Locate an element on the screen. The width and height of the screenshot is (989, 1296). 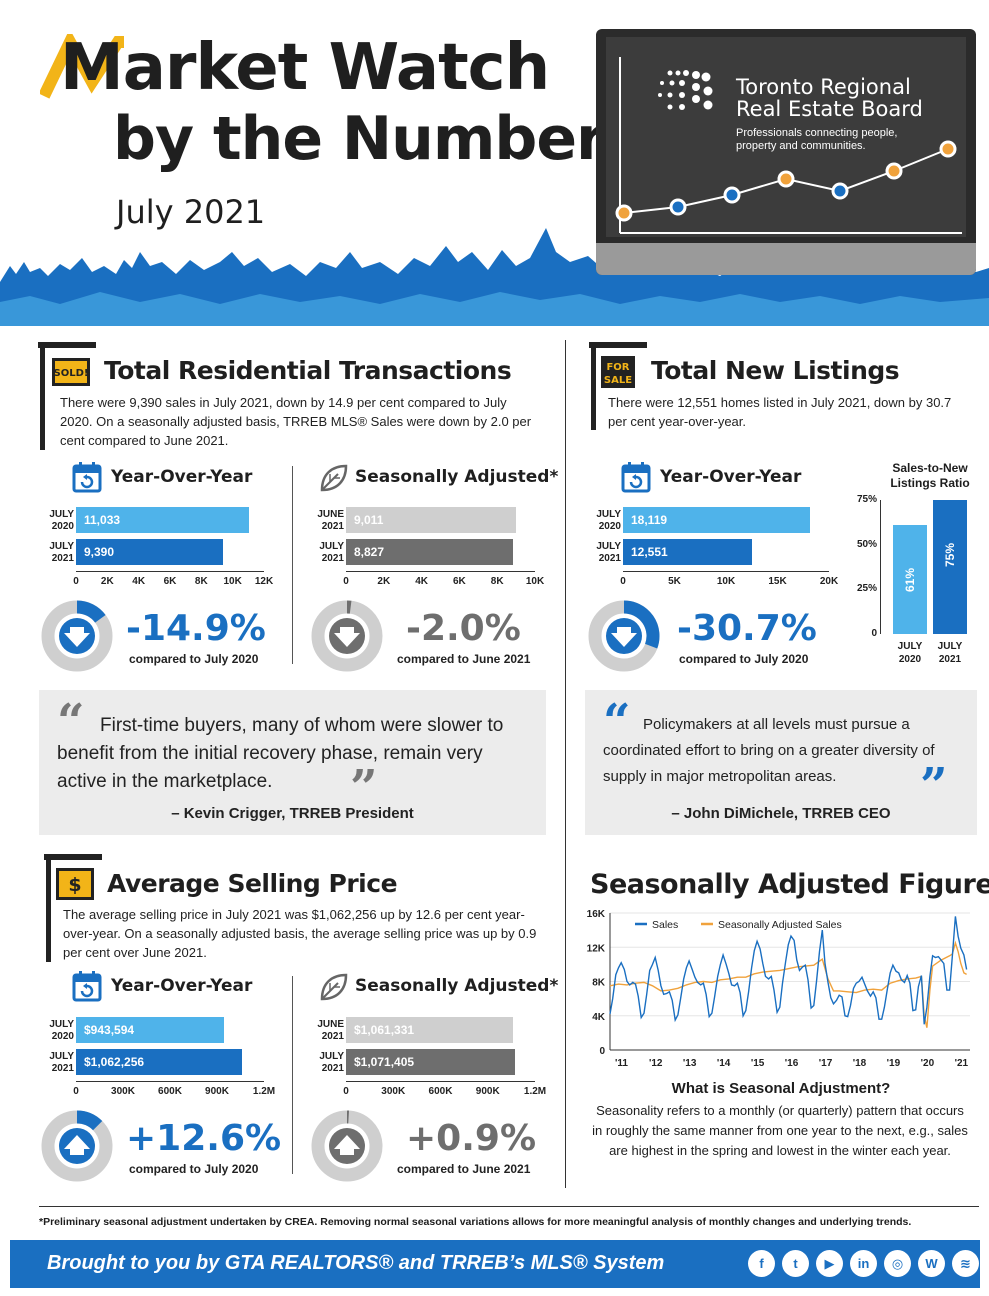
x-tick-label: 20K is located at coordinates (829, 581).